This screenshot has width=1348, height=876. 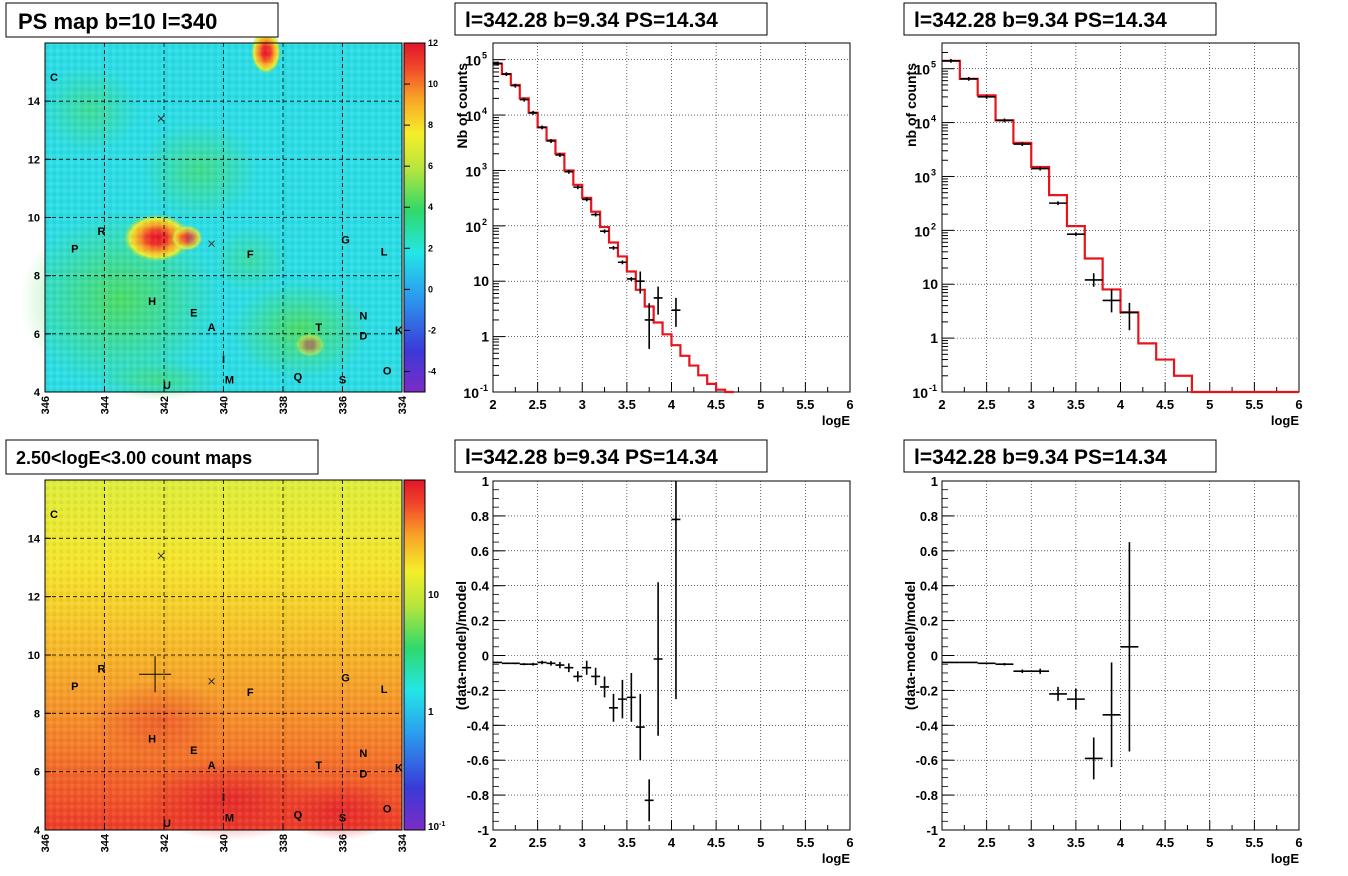 I want to click on y-axis-label: nb of counts, so click(x=911, y=105).